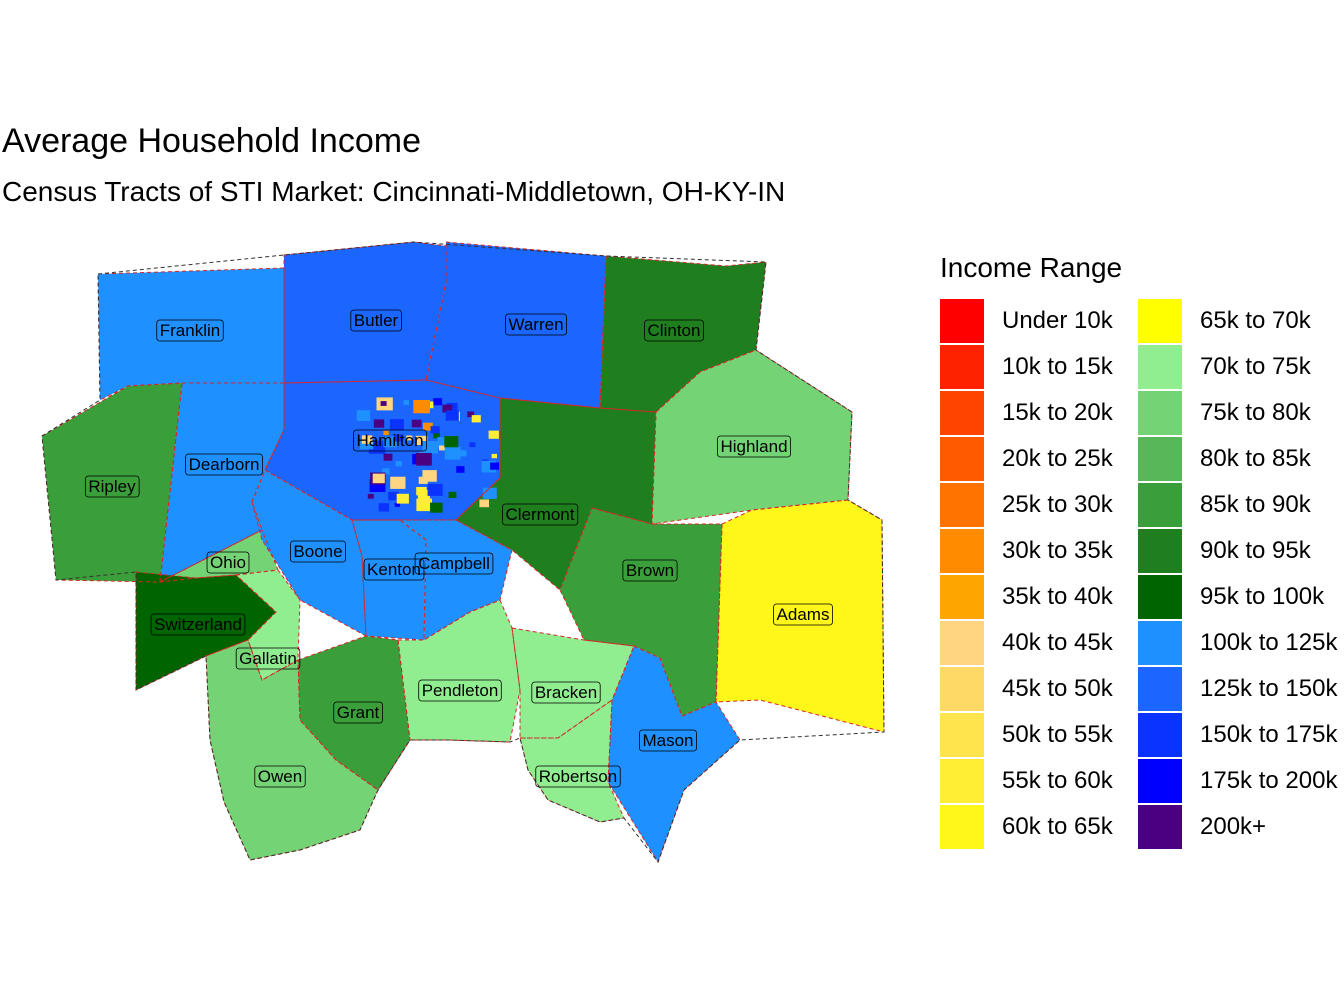 The height and width of the screenshot is (1008, 1344). I want to click on county-label: Adams, so click(803, 614).